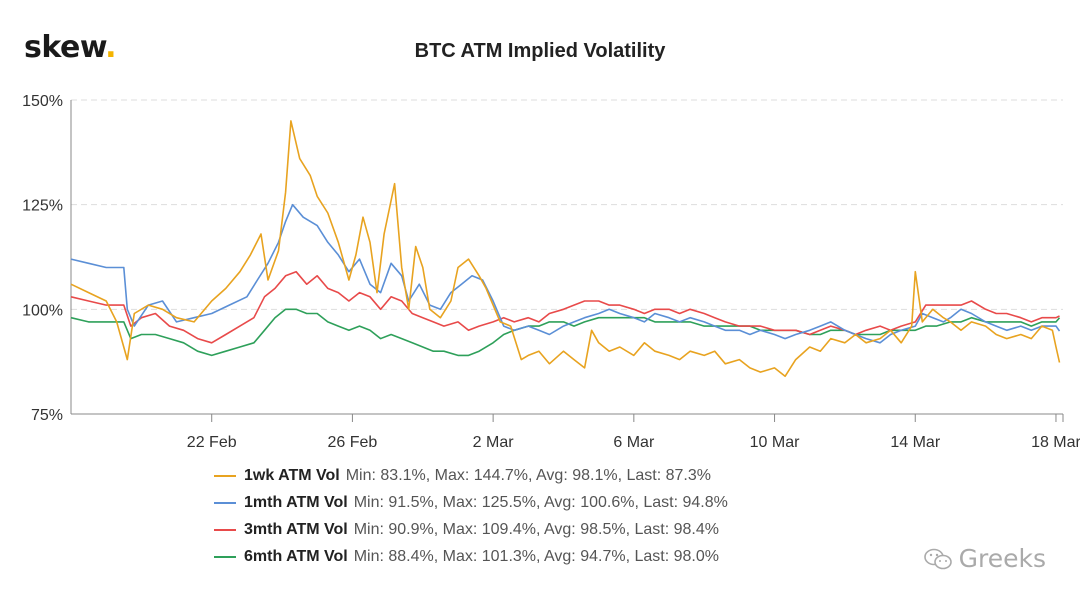 Image resolution: width=1080 pixels, height=603 pixels. Describe the element at coordinates (42, 310) in the screenshot. I see `y-tick-label: 100%` at that location.